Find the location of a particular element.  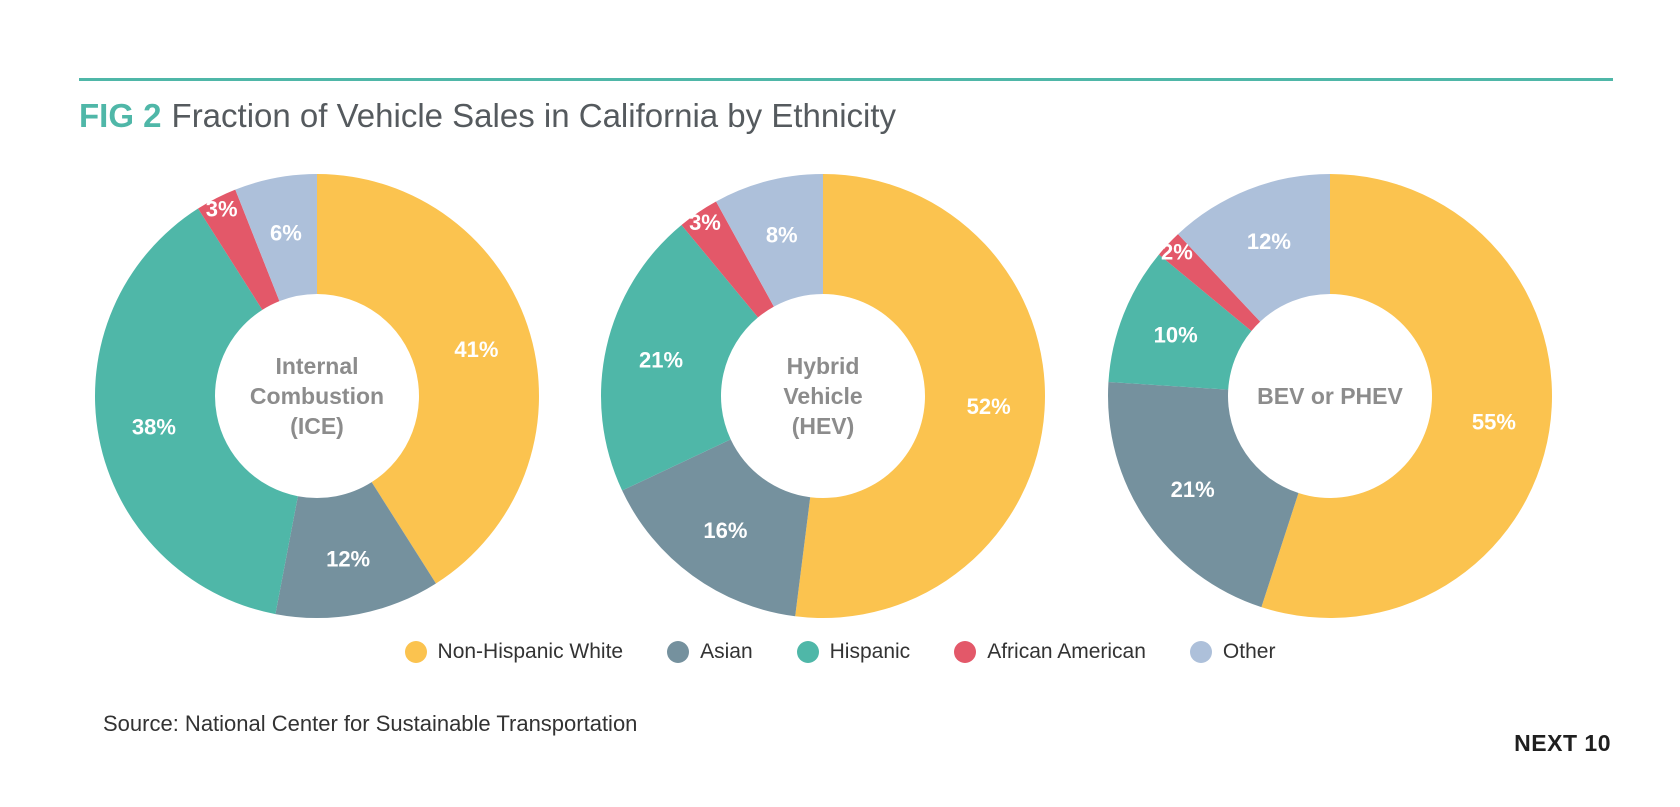

legend-item: African American is located at coordinates (1050, 652).